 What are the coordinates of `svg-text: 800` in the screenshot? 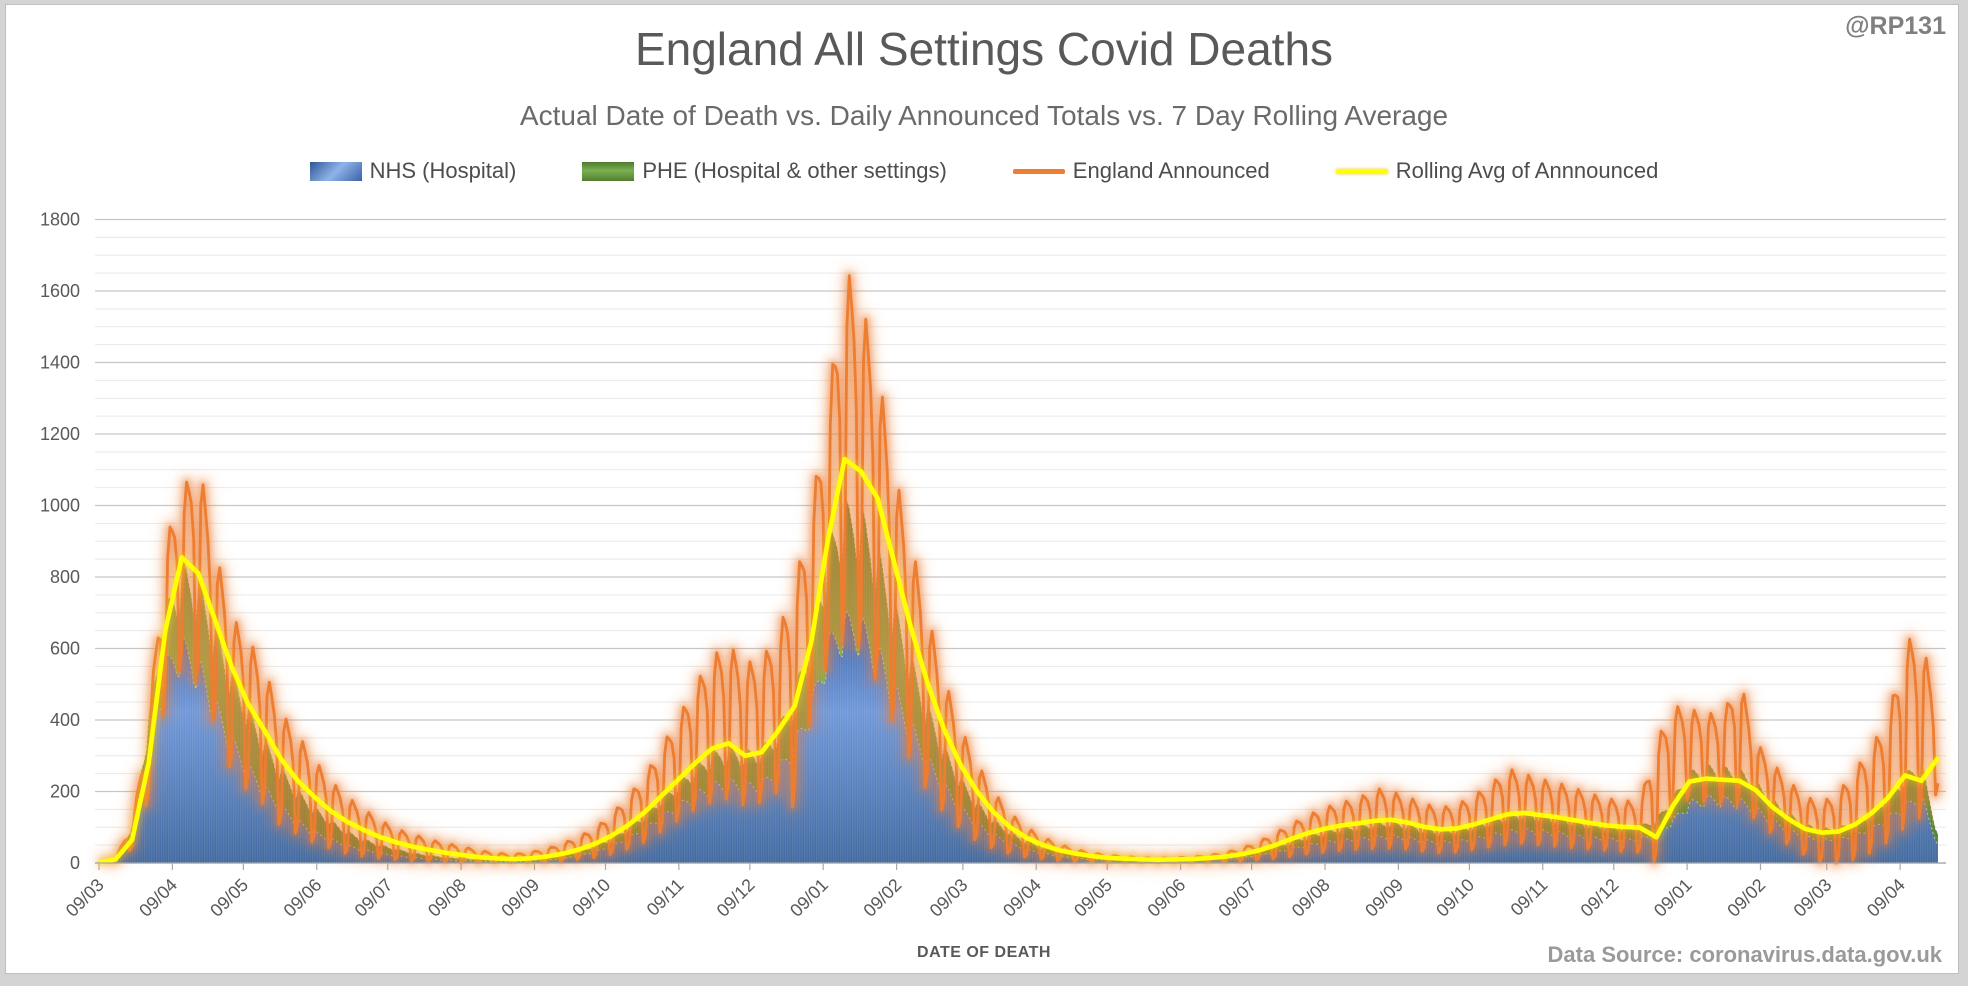 It's located at (65, 577).